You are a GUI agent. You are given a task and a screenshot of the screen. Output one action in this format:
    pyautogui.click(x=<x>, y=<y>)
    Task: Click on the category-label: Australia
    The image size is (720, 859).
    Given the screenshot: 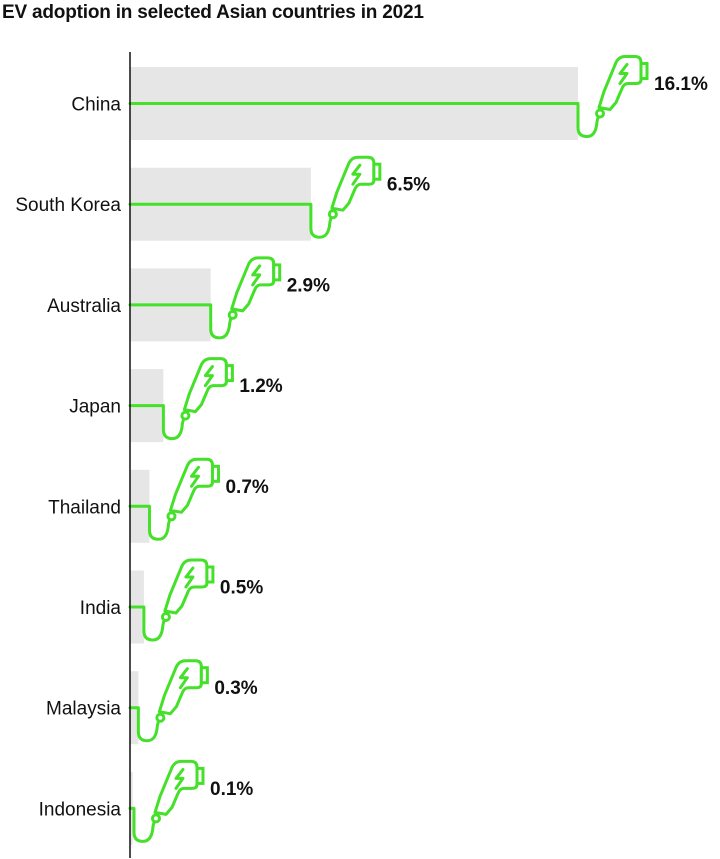 What is the action you would take?
    pyautogui.click(x=84, y=306)
    